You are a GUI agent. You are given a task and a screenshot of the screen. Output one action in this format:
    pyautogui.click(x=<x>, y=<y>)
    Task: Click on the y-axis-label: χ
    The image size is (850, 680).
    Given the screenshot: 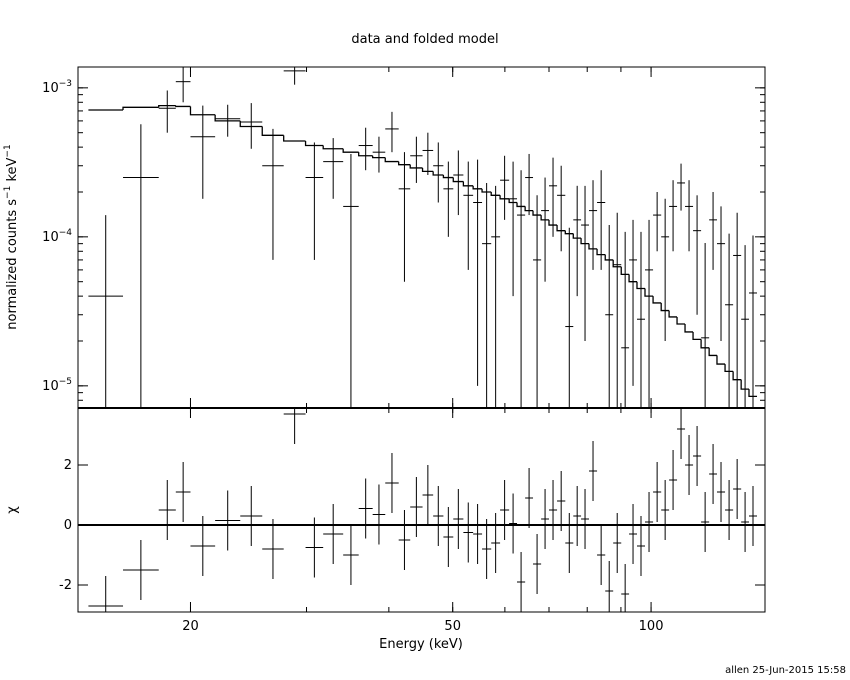 What is the action you would take?
    pyautogui.click(x=12, y=510)
    